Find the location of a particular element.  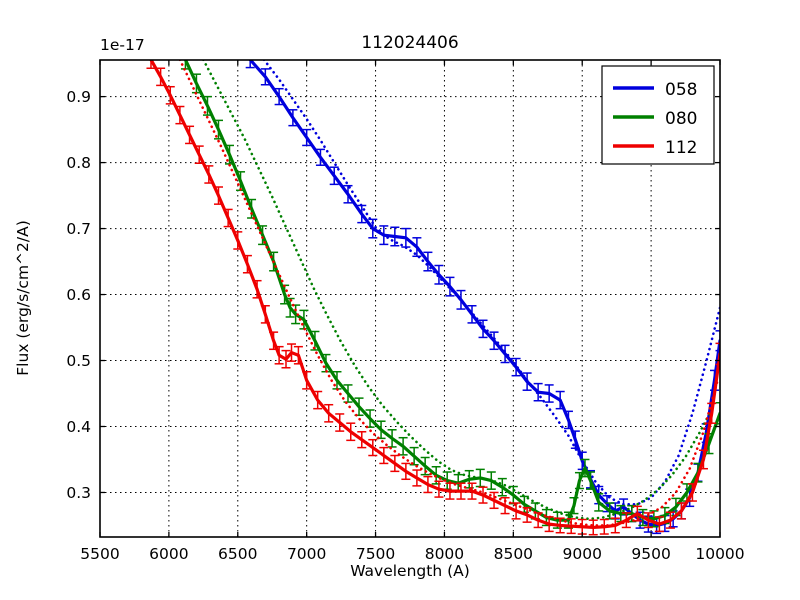

y-tick-label: 0.6 is located at coordinates (78, 295).